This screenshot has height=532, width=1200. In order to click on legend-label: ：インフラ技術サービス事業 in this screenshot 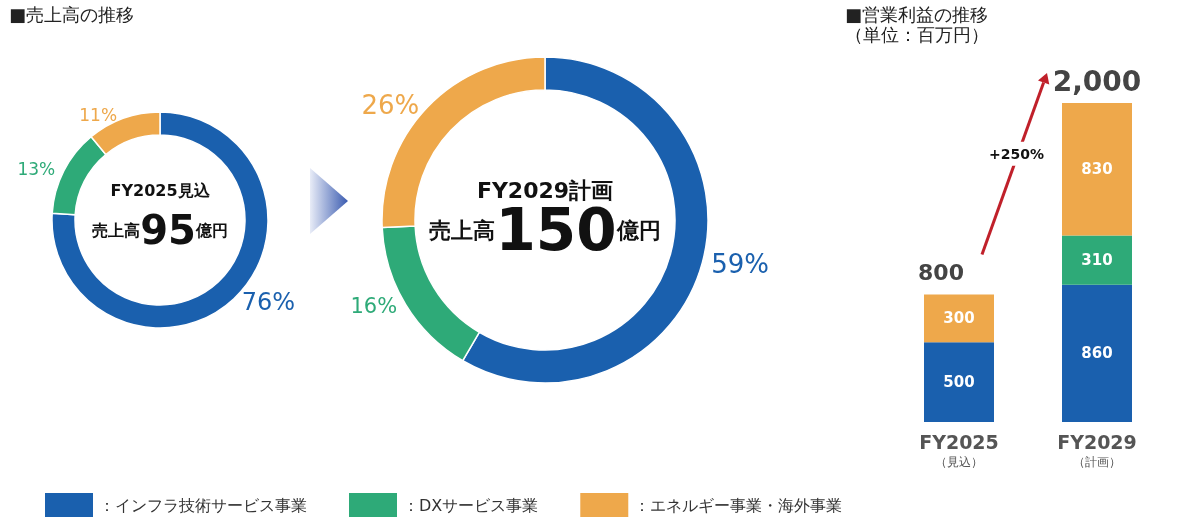, I will do `click(203, 505)`.